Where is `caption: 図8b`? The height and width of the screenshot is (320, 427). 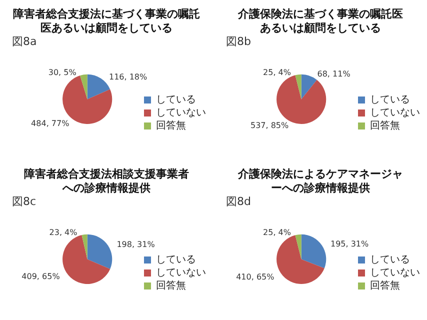
caption: 図8b is located at coordinates (238, 41).